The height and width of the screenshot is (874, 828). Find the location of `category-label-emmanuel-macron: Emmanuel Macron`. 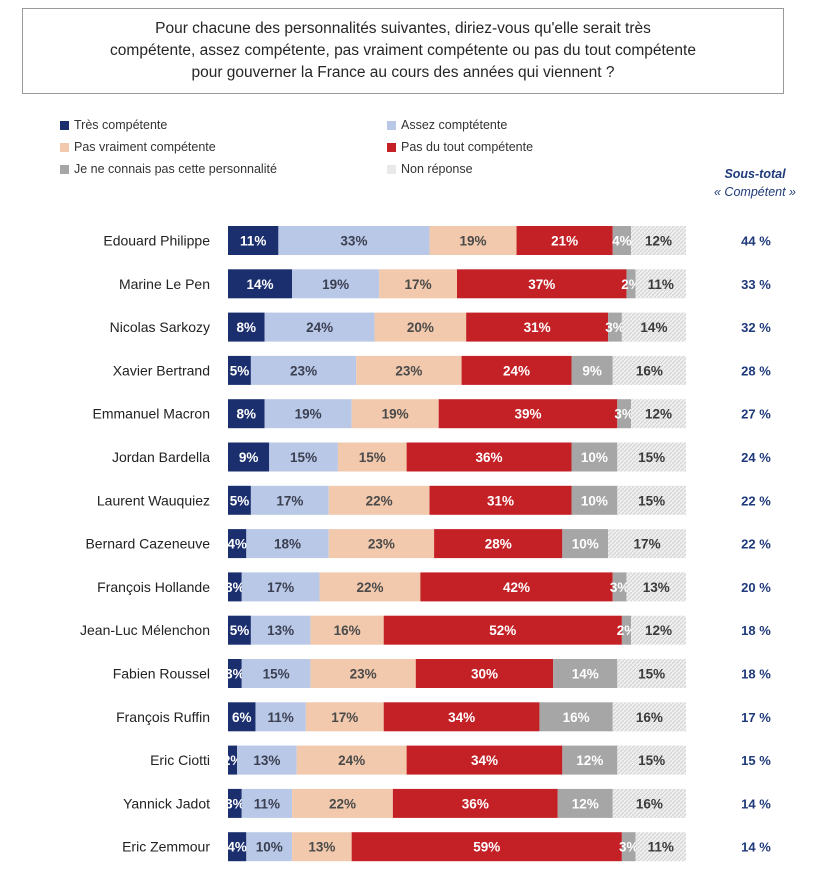

category-label-emmanuel-macron: Emmanuel Macron is located at coordinates (152, 414).